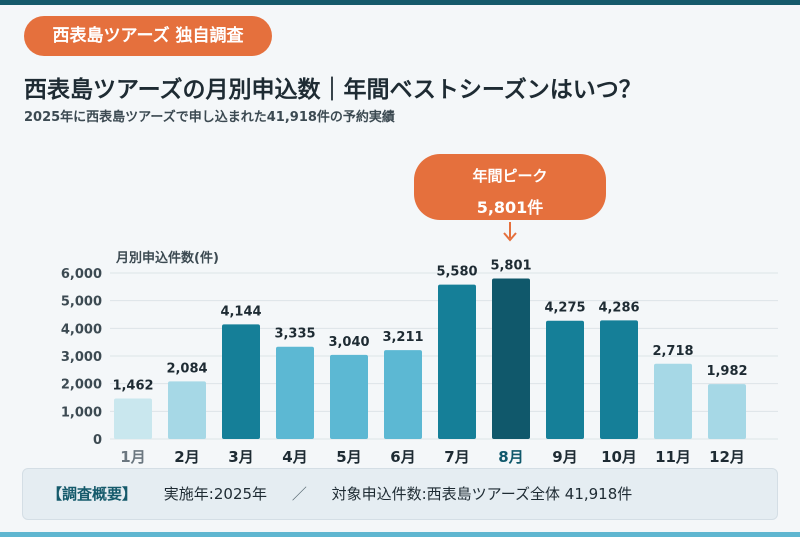 This screenshot has height=537, width=800. Describe the element at coordinates (618, 307) in the screenshot. I see `bar-value-label: 4,286` at that location.